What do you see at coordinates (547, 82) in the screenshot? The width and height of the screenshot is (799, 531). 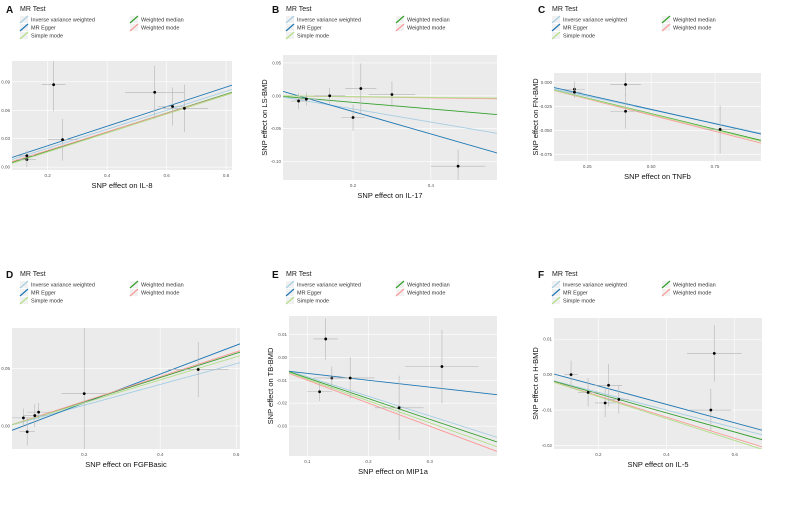 I see `y-tick-label: 0.000` at bounding box center [547, 82].